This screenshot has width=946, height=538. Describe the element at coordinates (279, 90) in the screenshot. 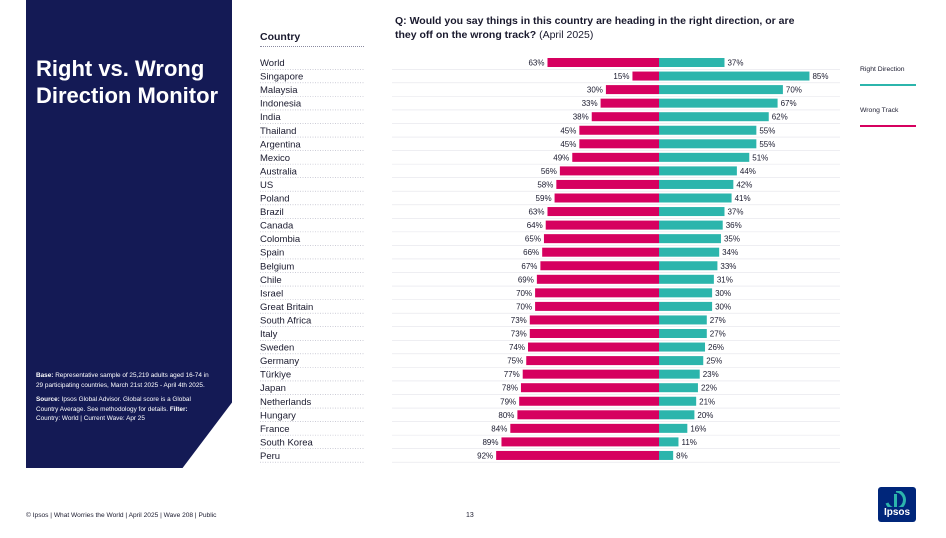

I see `country-label: Malaysia` at that location.